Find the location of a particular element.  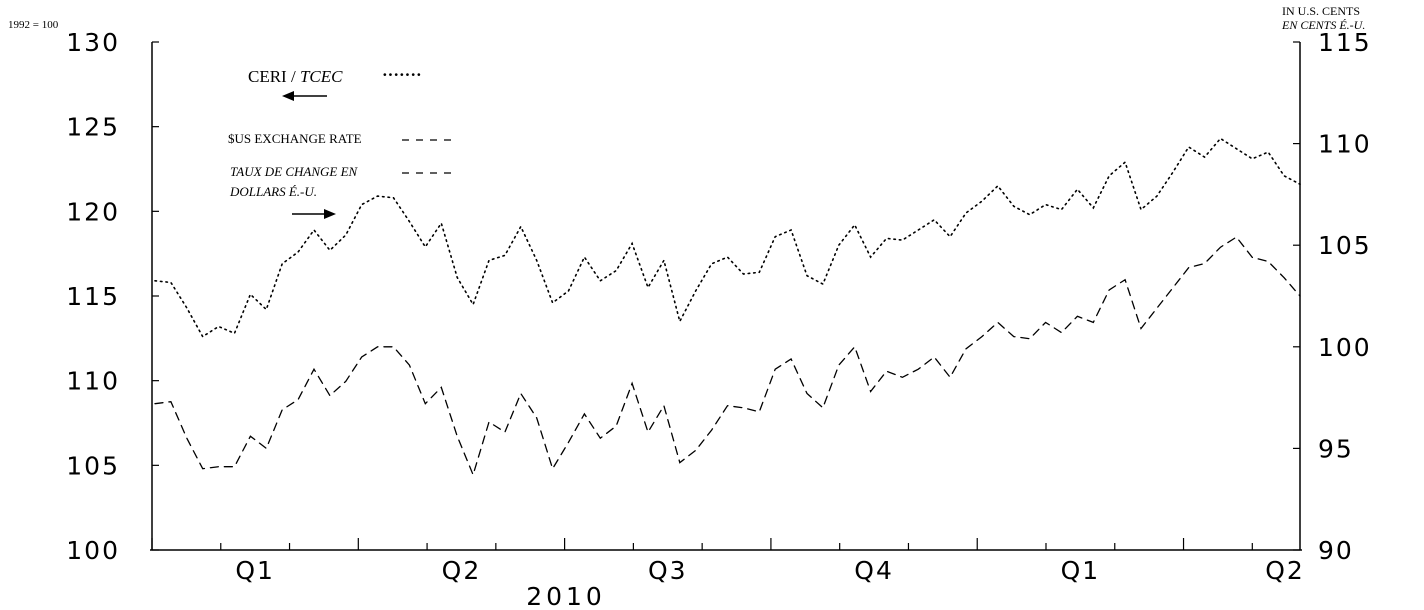

legend-usd-label-fr-line2: DOLLARS É.-U. is located at coordinates (273, 191).